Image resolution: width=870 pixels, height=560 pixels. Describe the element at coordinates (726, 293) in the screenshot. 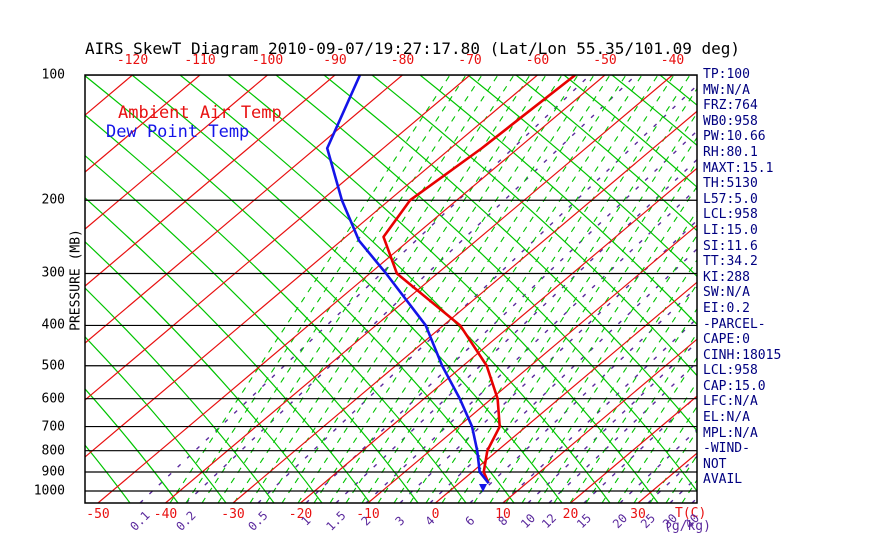

I see `indices-item: SW:N/A` at that location.